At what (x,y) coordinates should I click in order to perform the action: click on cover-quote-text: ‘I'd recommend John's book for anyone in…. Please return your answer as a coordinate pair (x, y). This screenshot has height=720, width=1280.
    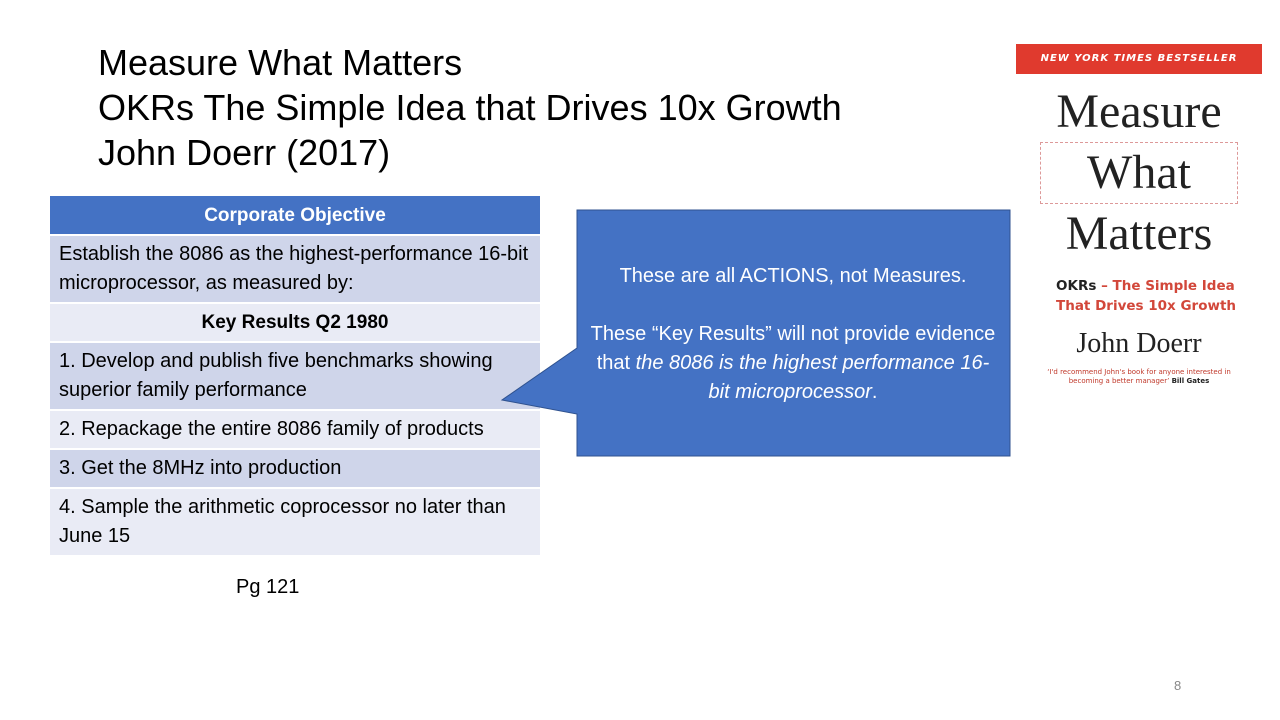
    Looking at the image, I should click on (1139, 376).